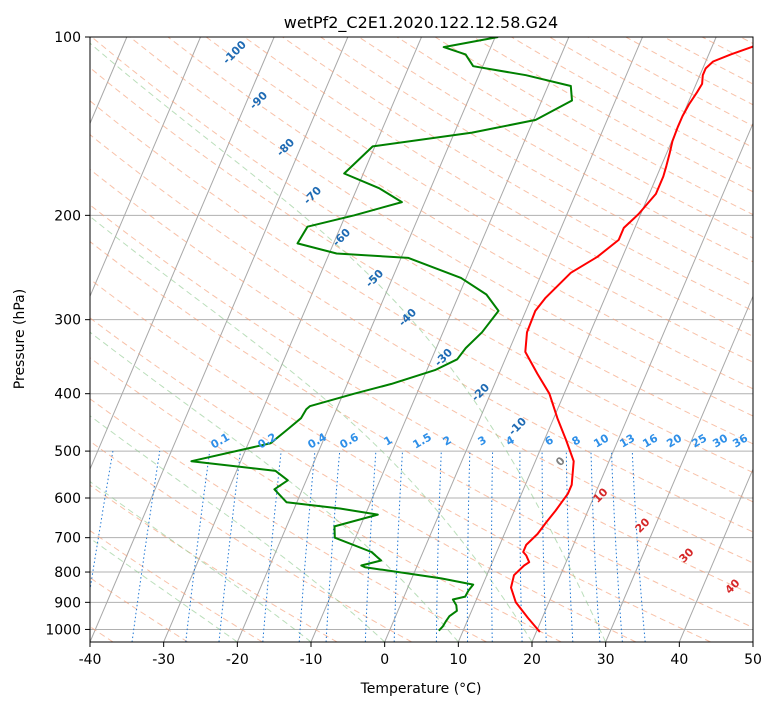 This screenshot has height=708, width=775. I want to click on y-tick-label: 400, so click(67, 395).